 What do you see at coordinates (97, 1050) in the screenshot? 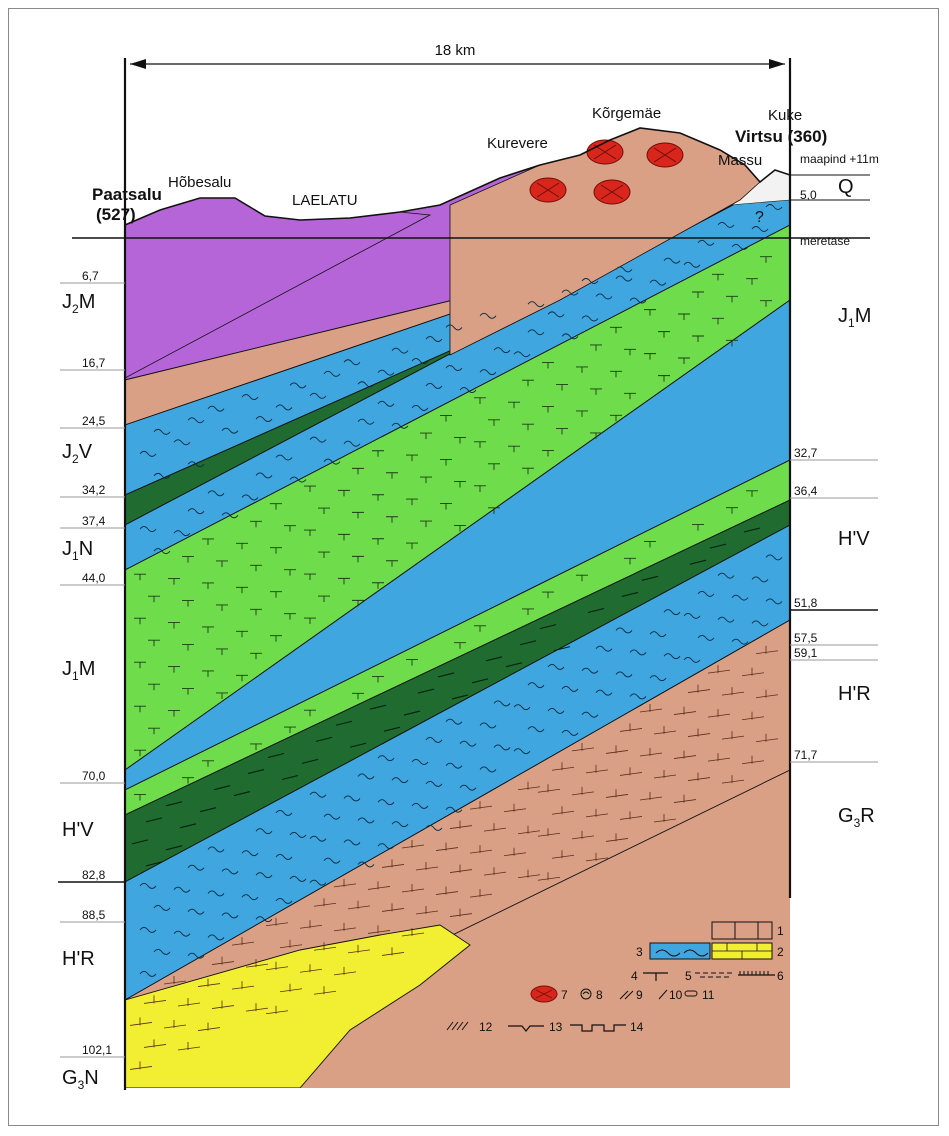
I see `left-depth-10: 102,1` at bounding box center [97, 1050].